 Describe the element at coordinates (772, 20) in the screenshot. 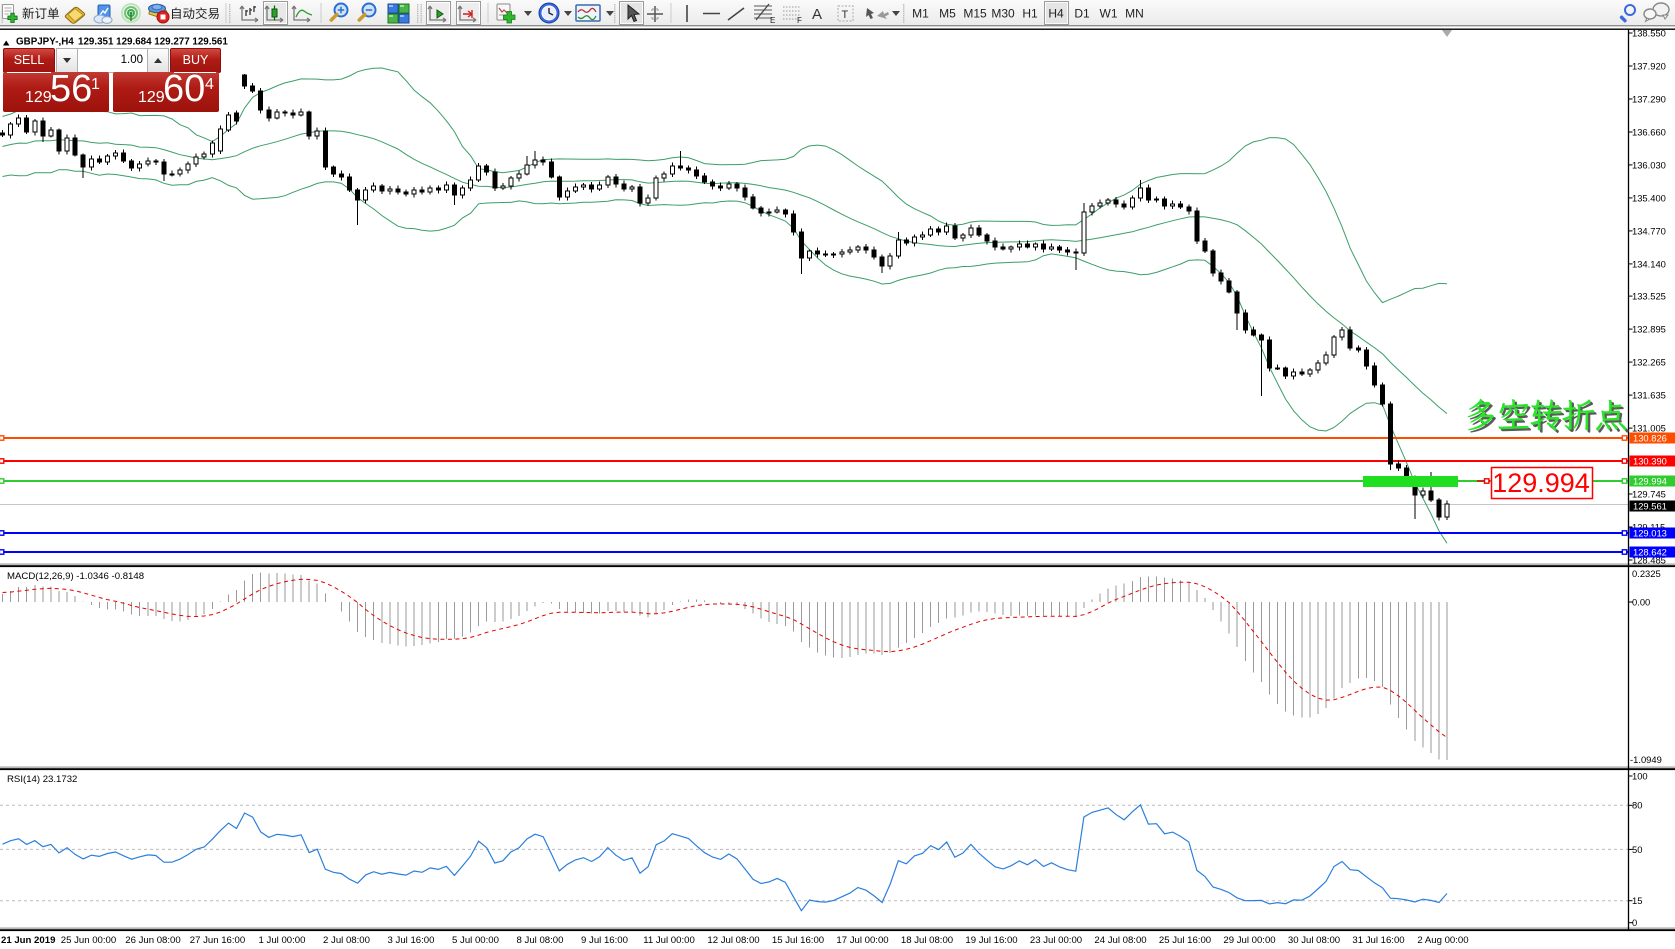

I see `svg-text: E` at that location.